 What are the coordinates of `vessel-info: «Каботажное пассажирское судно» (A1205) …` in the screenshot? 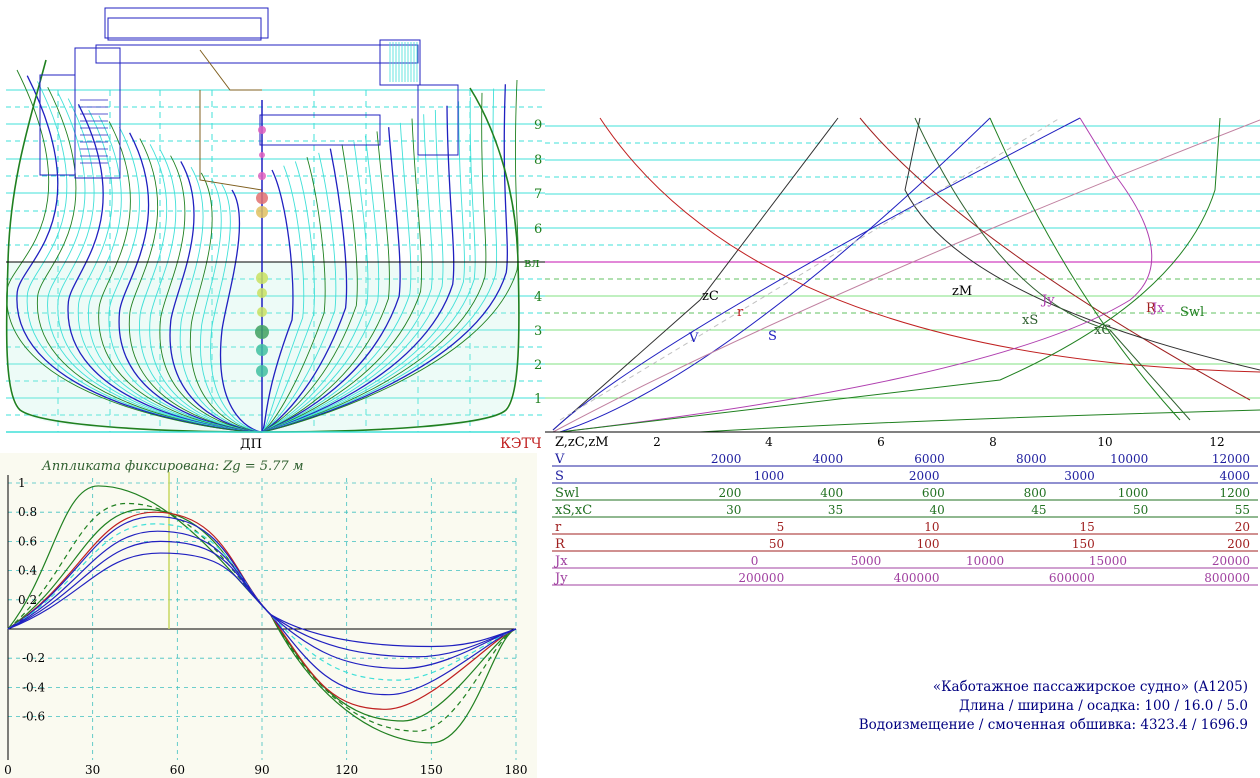 It's located at (1053, 706).